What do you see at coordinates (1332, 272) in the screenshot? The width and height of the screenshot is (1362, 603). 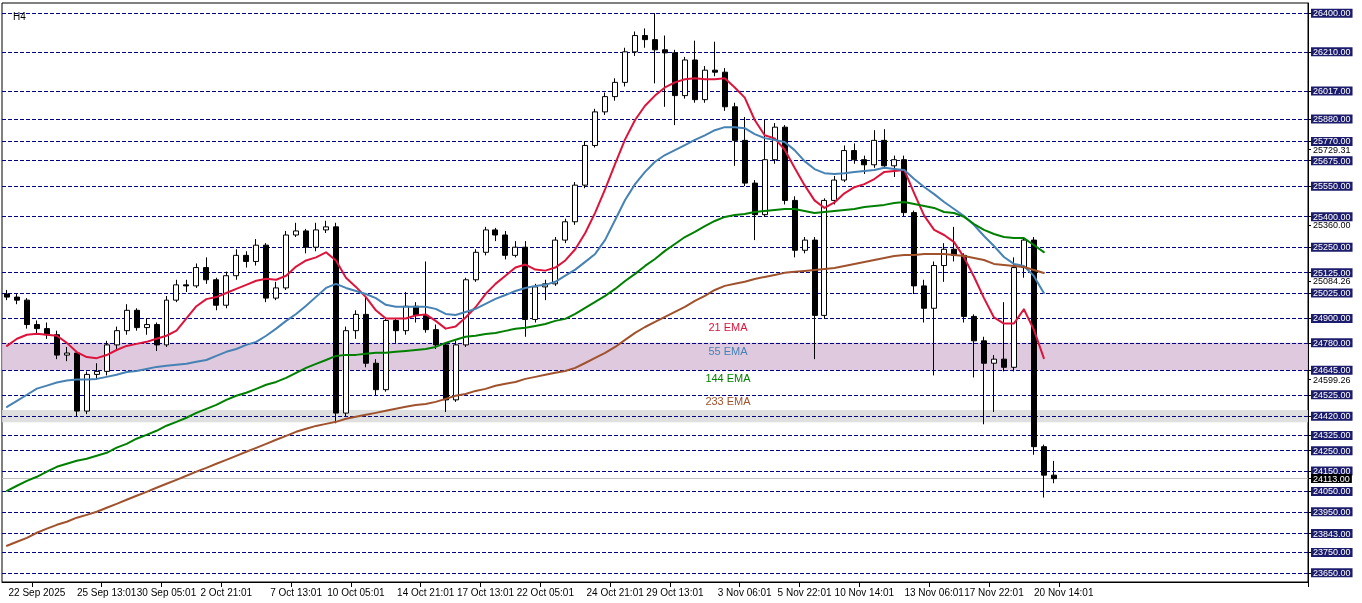 I see `y-tick-label: 25125.00` at bounding box center [1332, 272].